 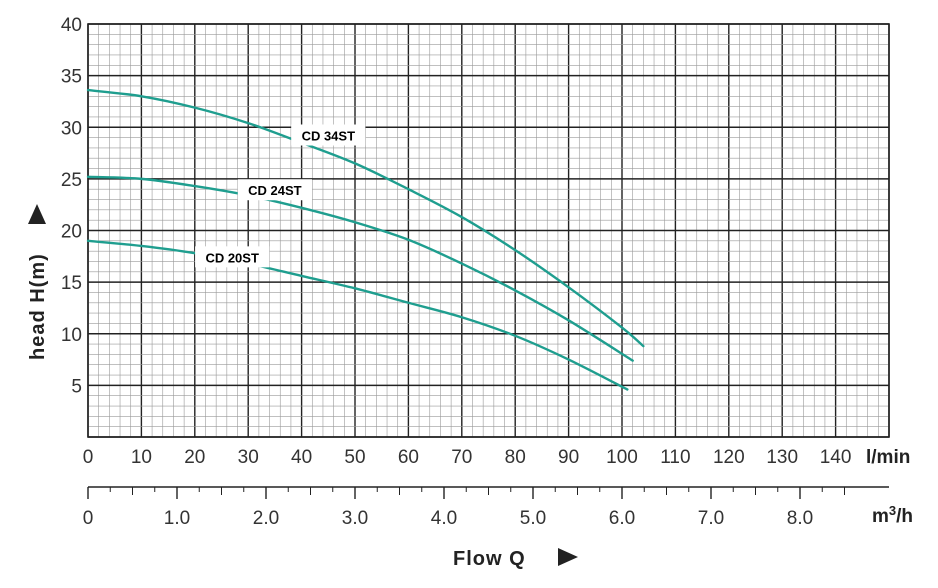 What do you see at coordinates (355, 518) in the screenshot?
I see `x2-tick-label: 3.0` at bounding box center [355, 518].